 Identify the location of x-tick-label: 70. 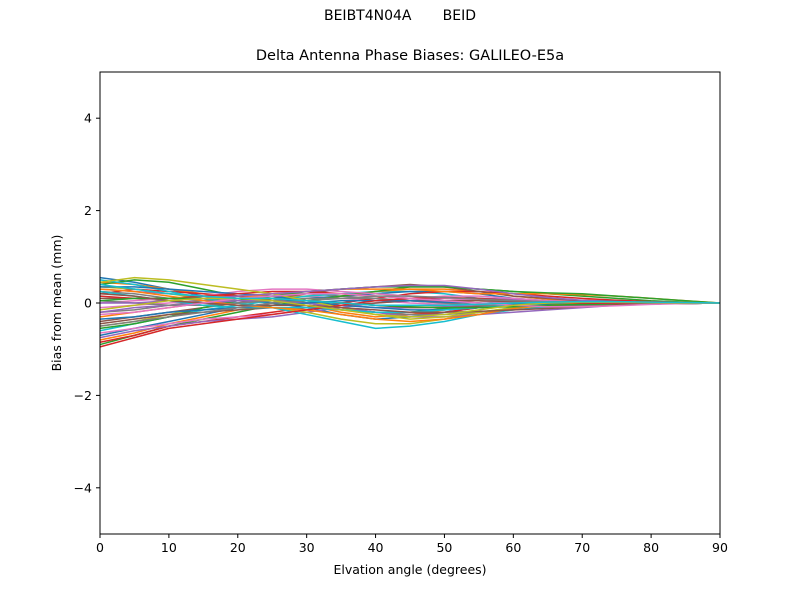
(582, 547).